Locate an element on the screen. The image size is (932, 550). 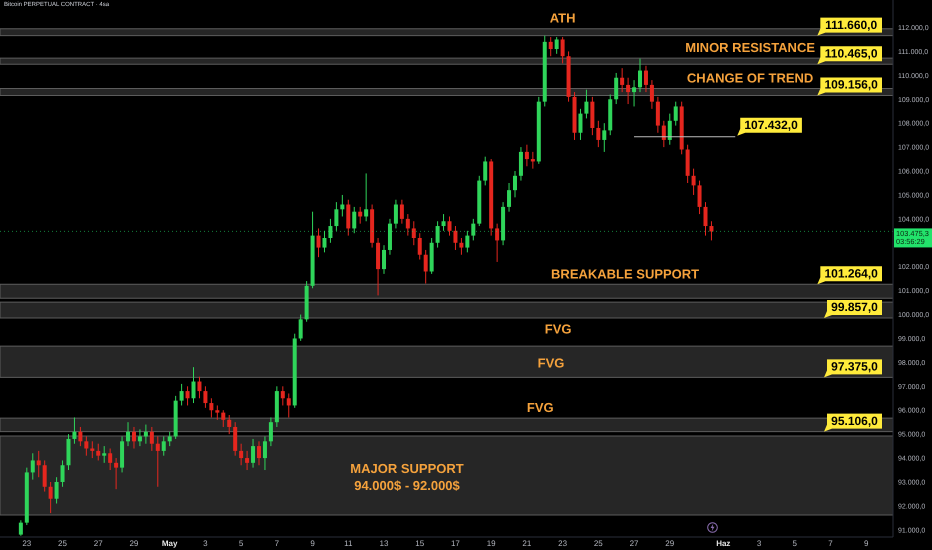
x-tick-label: 23 is located at coordinates (27, 543).